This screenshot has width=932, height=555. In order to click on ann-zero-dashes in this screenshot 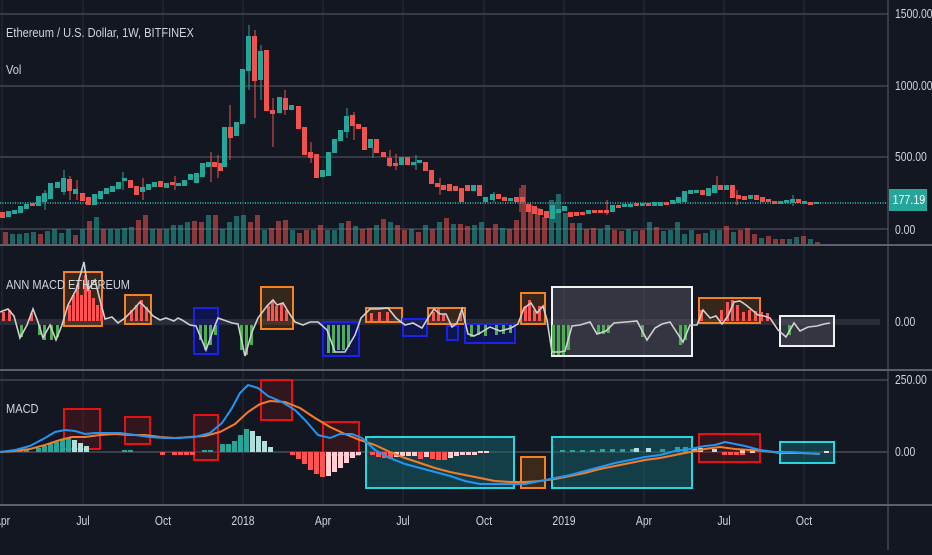, I will do `click(440, 322)`.